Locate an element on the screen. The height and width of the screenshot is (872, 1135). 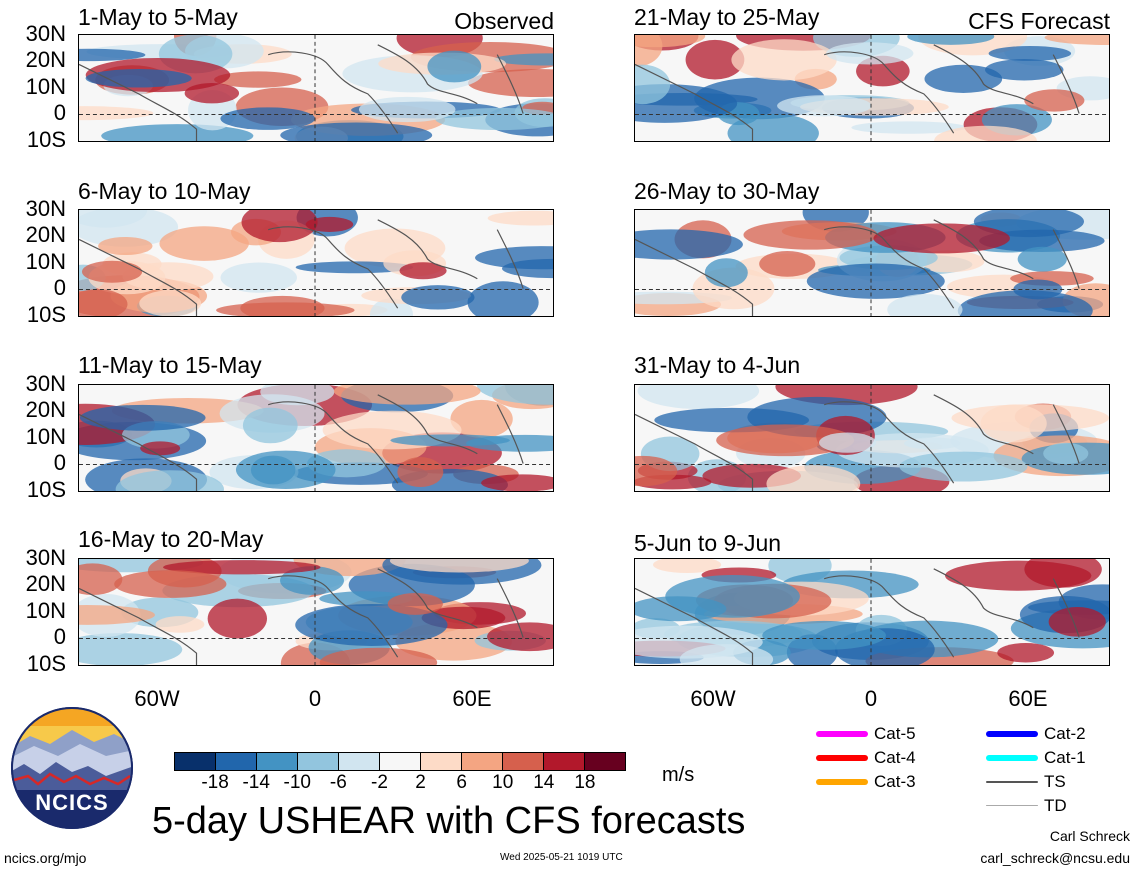
colorbar-tick-label: 10 is located at coordinates (503, 782).